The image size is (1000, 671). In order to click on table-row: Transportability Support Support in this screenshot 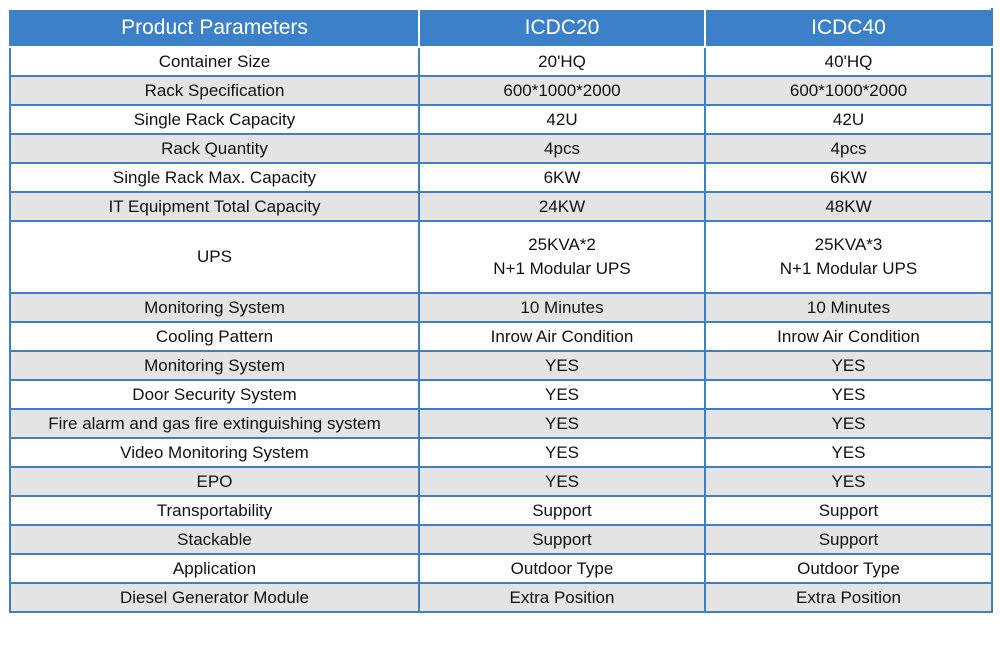, I will do `click(501, 510)`.